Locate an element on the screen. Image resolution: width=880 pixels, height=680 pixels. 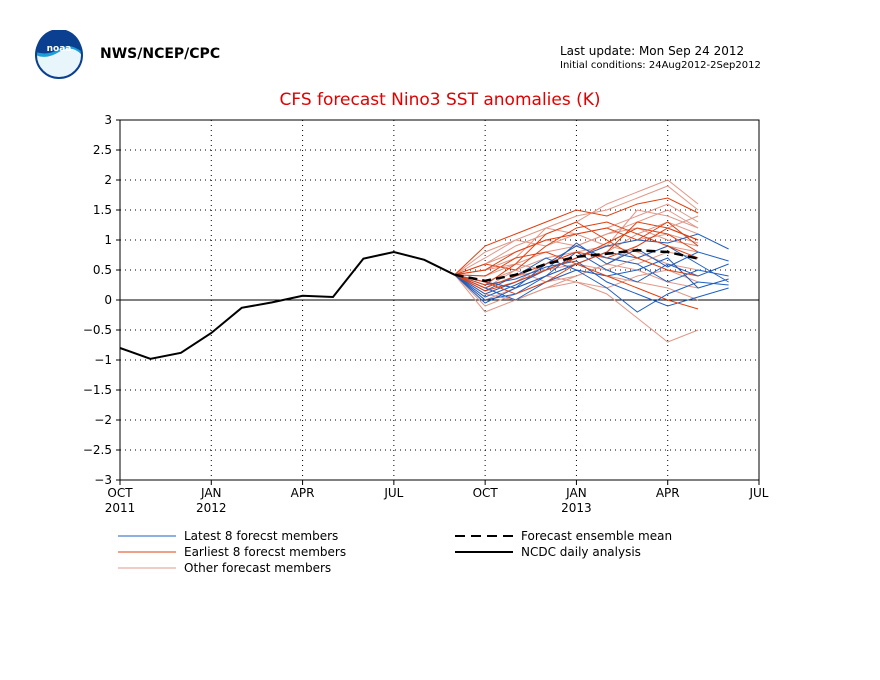
y-tick-label: −2.5 is located at coordinates (97, 450).